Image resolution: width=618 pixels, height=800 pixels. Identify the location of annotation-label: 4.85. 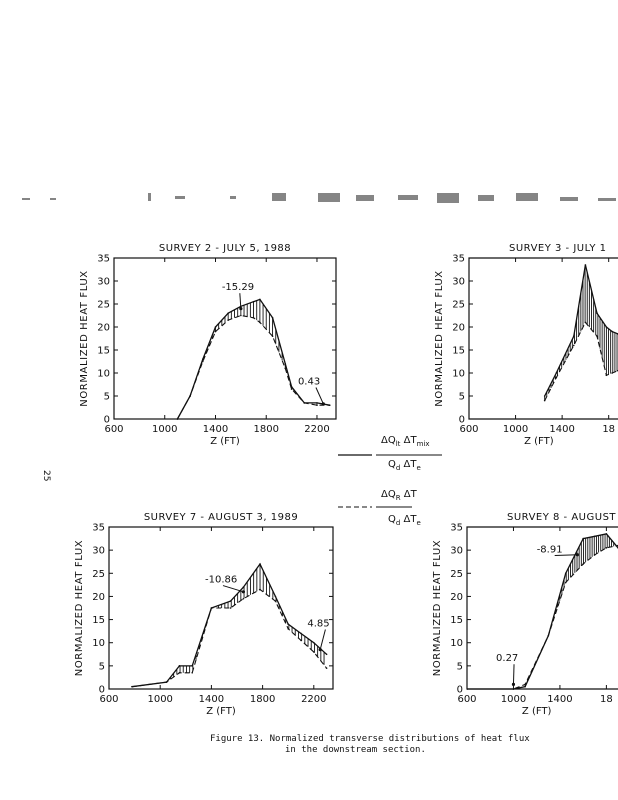
(318, 624).